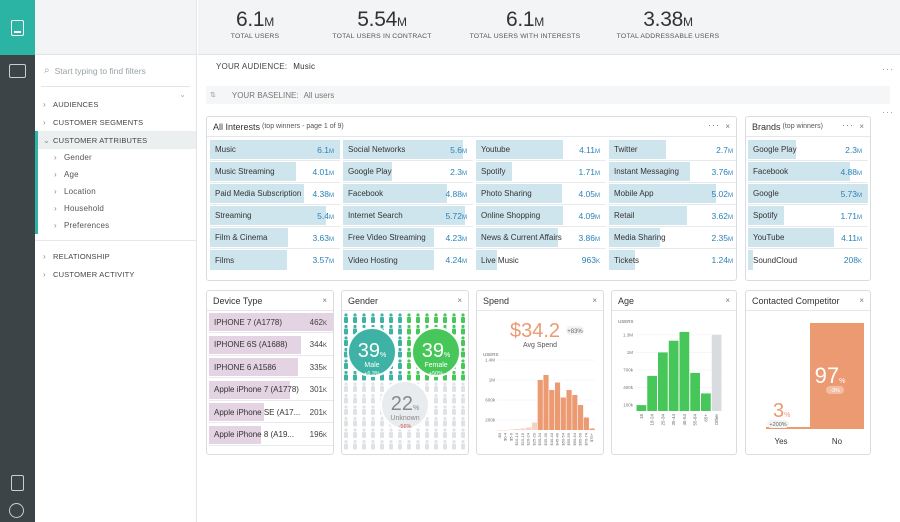 Image resolution: width=900 pixels, height=522 pixels. What do you see at coordinates (672, 172) in the screenshot?
I see `interest-cell: Instant Messaging 3.76M` at bounding box center [672, 172].